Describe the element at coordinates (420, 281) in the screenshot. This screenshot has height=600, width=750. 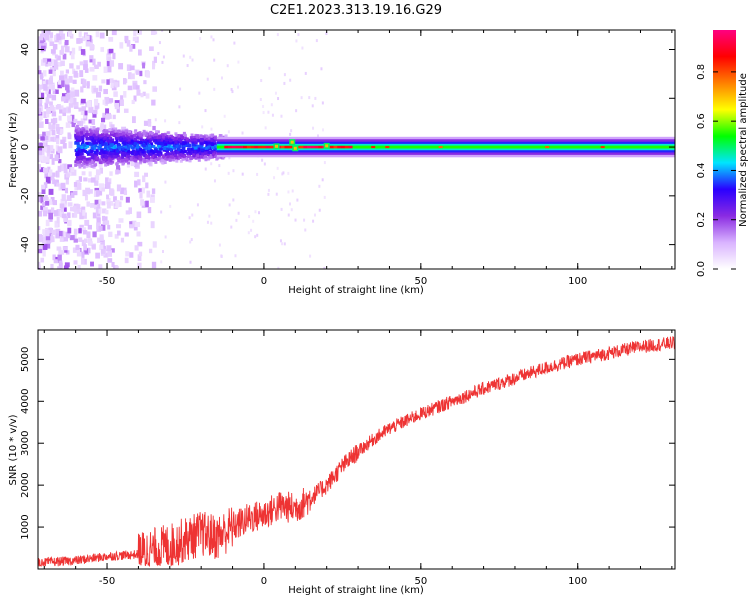
I see `spectrogram-x-tick-label: 50` at that location.